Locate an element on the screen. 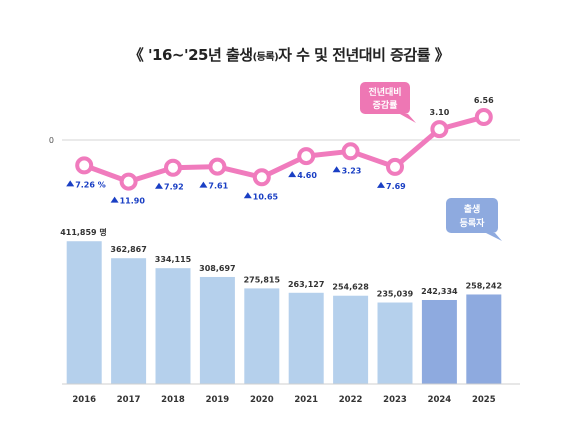 The image size is (578, 431). bar-value-label: 275,815 is located at coordinates (262, 279).